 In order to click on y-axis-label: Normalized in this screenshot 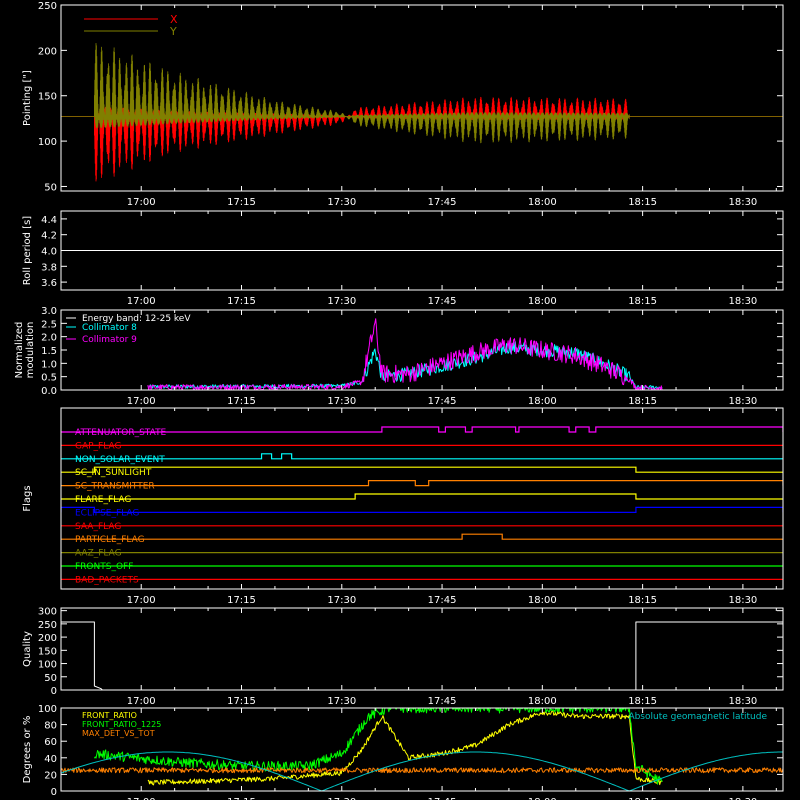, I will do `click(19, 350)`.